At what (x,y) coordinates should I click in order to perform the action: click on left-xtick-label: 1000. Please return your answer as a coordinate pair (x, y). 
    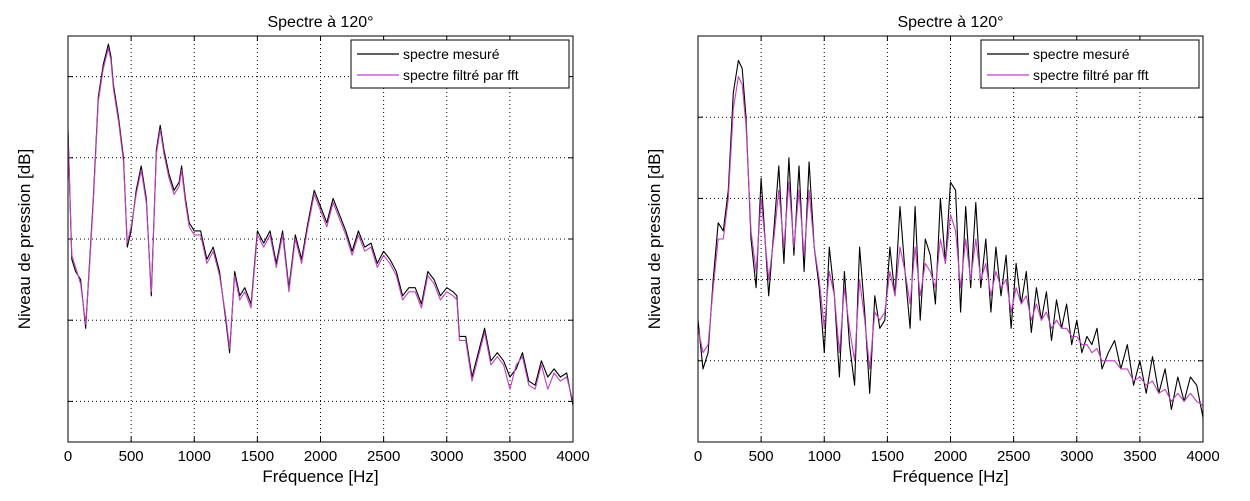
    Looking at the image, I should click on (194, 456).